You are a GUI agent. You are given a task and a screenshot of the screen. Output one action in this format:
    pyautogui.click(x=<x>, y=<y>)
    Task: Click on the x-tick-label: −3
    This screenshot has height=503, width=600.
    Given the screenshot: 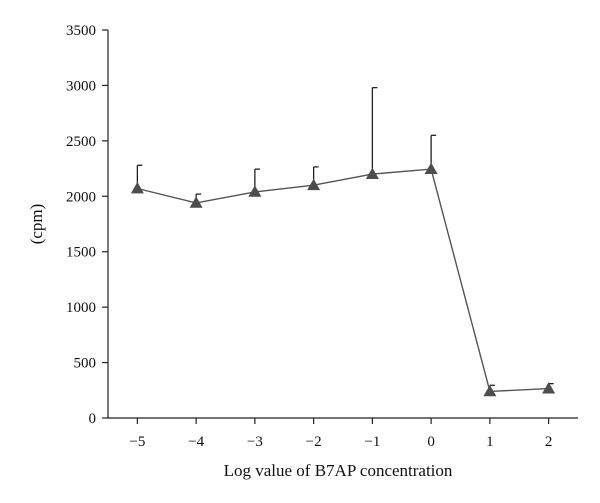 What is the action you would take?
    pyautogui.click(x=255, y=442)
    